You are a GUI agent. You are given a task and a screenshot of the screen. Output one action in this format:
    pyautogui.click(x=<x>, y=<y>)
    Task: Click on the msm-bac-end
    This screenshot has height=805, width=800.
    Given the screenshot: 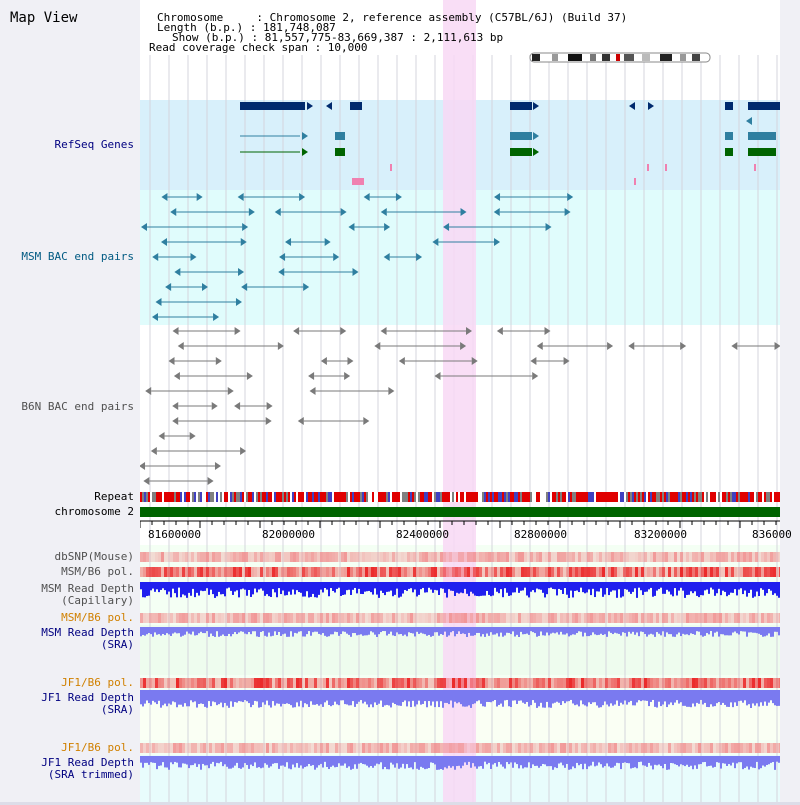 What is the action you would take?
    pyautogui.click(x=144, y=227)
    